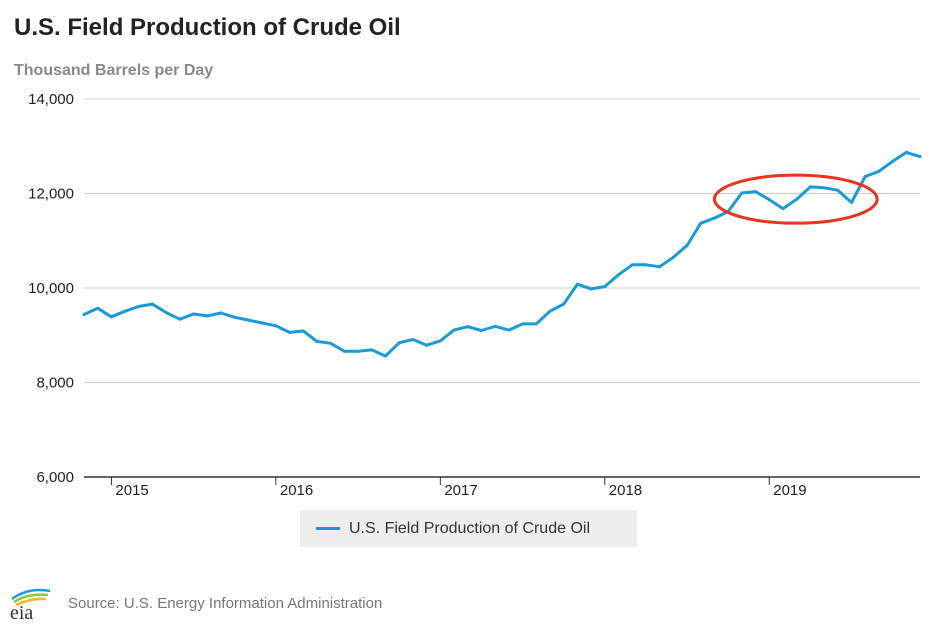 This screenshot has width=940, height=627. What do you see at coordinates (55, 383) in the screenshot?
I see `y-tick-label: 8,000` at bounding box center [55, 383].